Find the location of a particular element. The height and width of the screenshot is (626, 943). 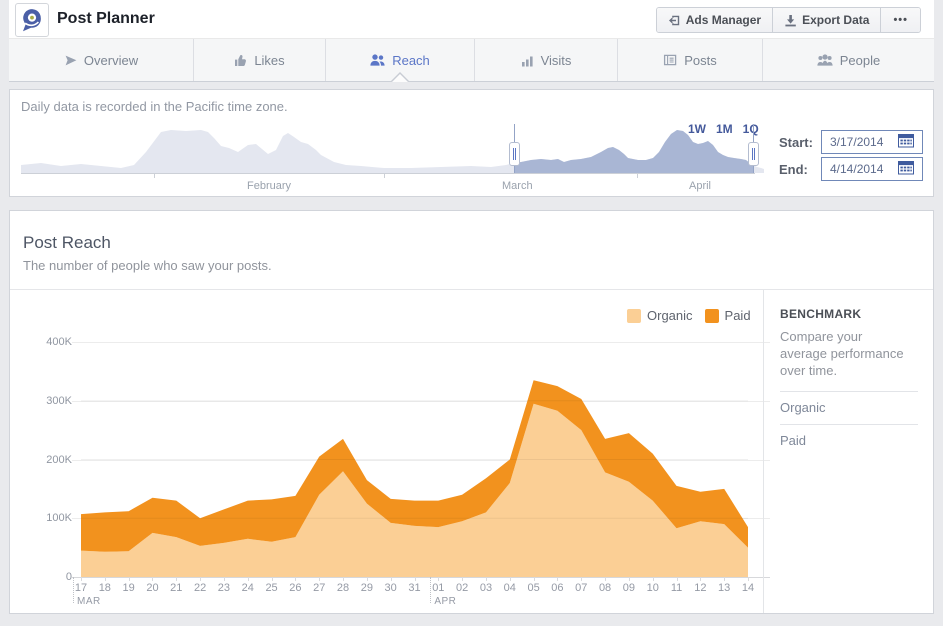

benchmark-item-paid: Paid is located at coordinates (849, 440).